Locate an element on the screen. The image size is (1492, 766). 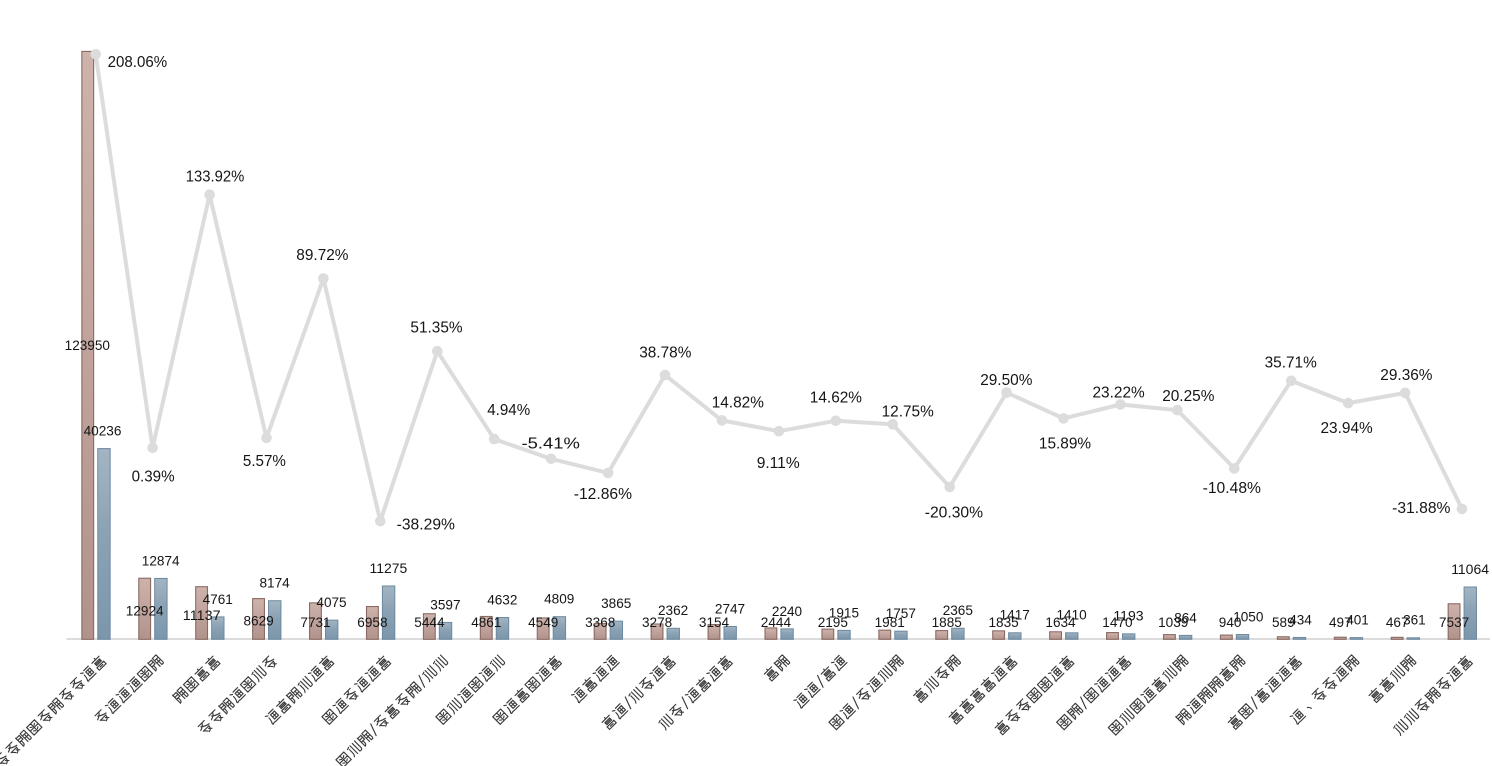
svg-text: 4761 is located at coordinates (218, 600).